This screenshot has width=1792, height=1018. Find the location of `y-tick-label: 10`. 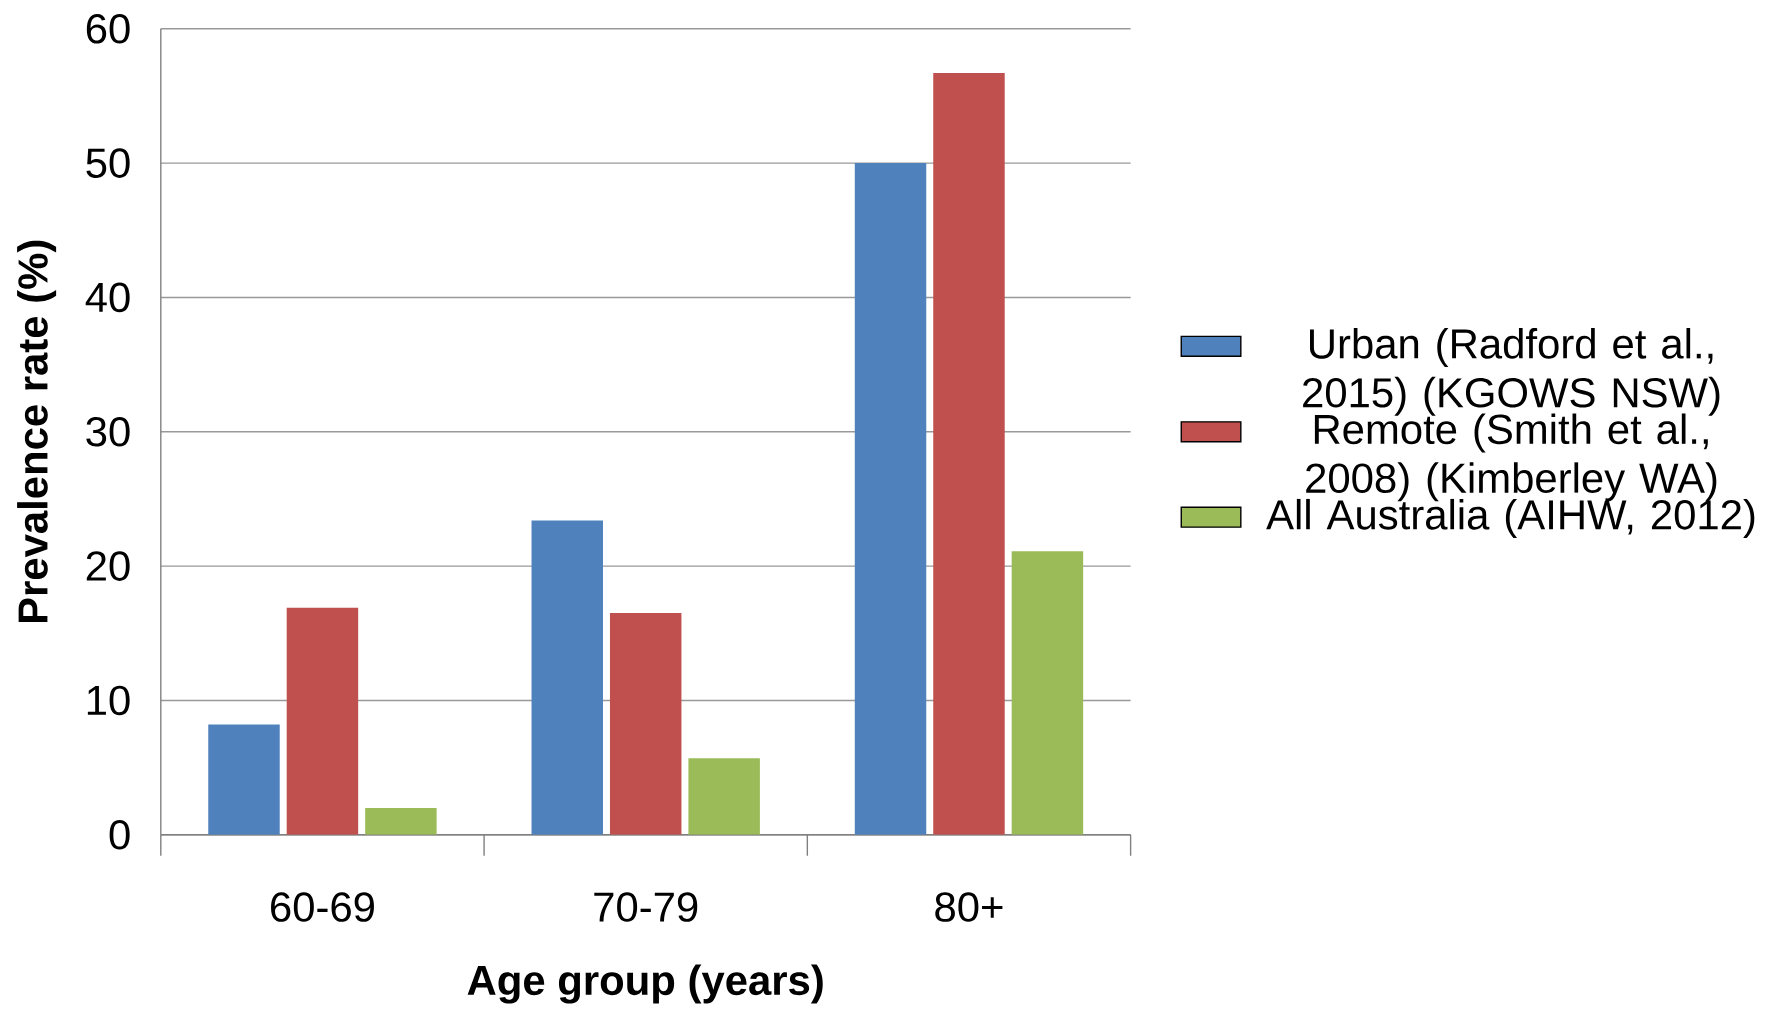

y-tick-label: 10 is located at coordinates (108, 700).